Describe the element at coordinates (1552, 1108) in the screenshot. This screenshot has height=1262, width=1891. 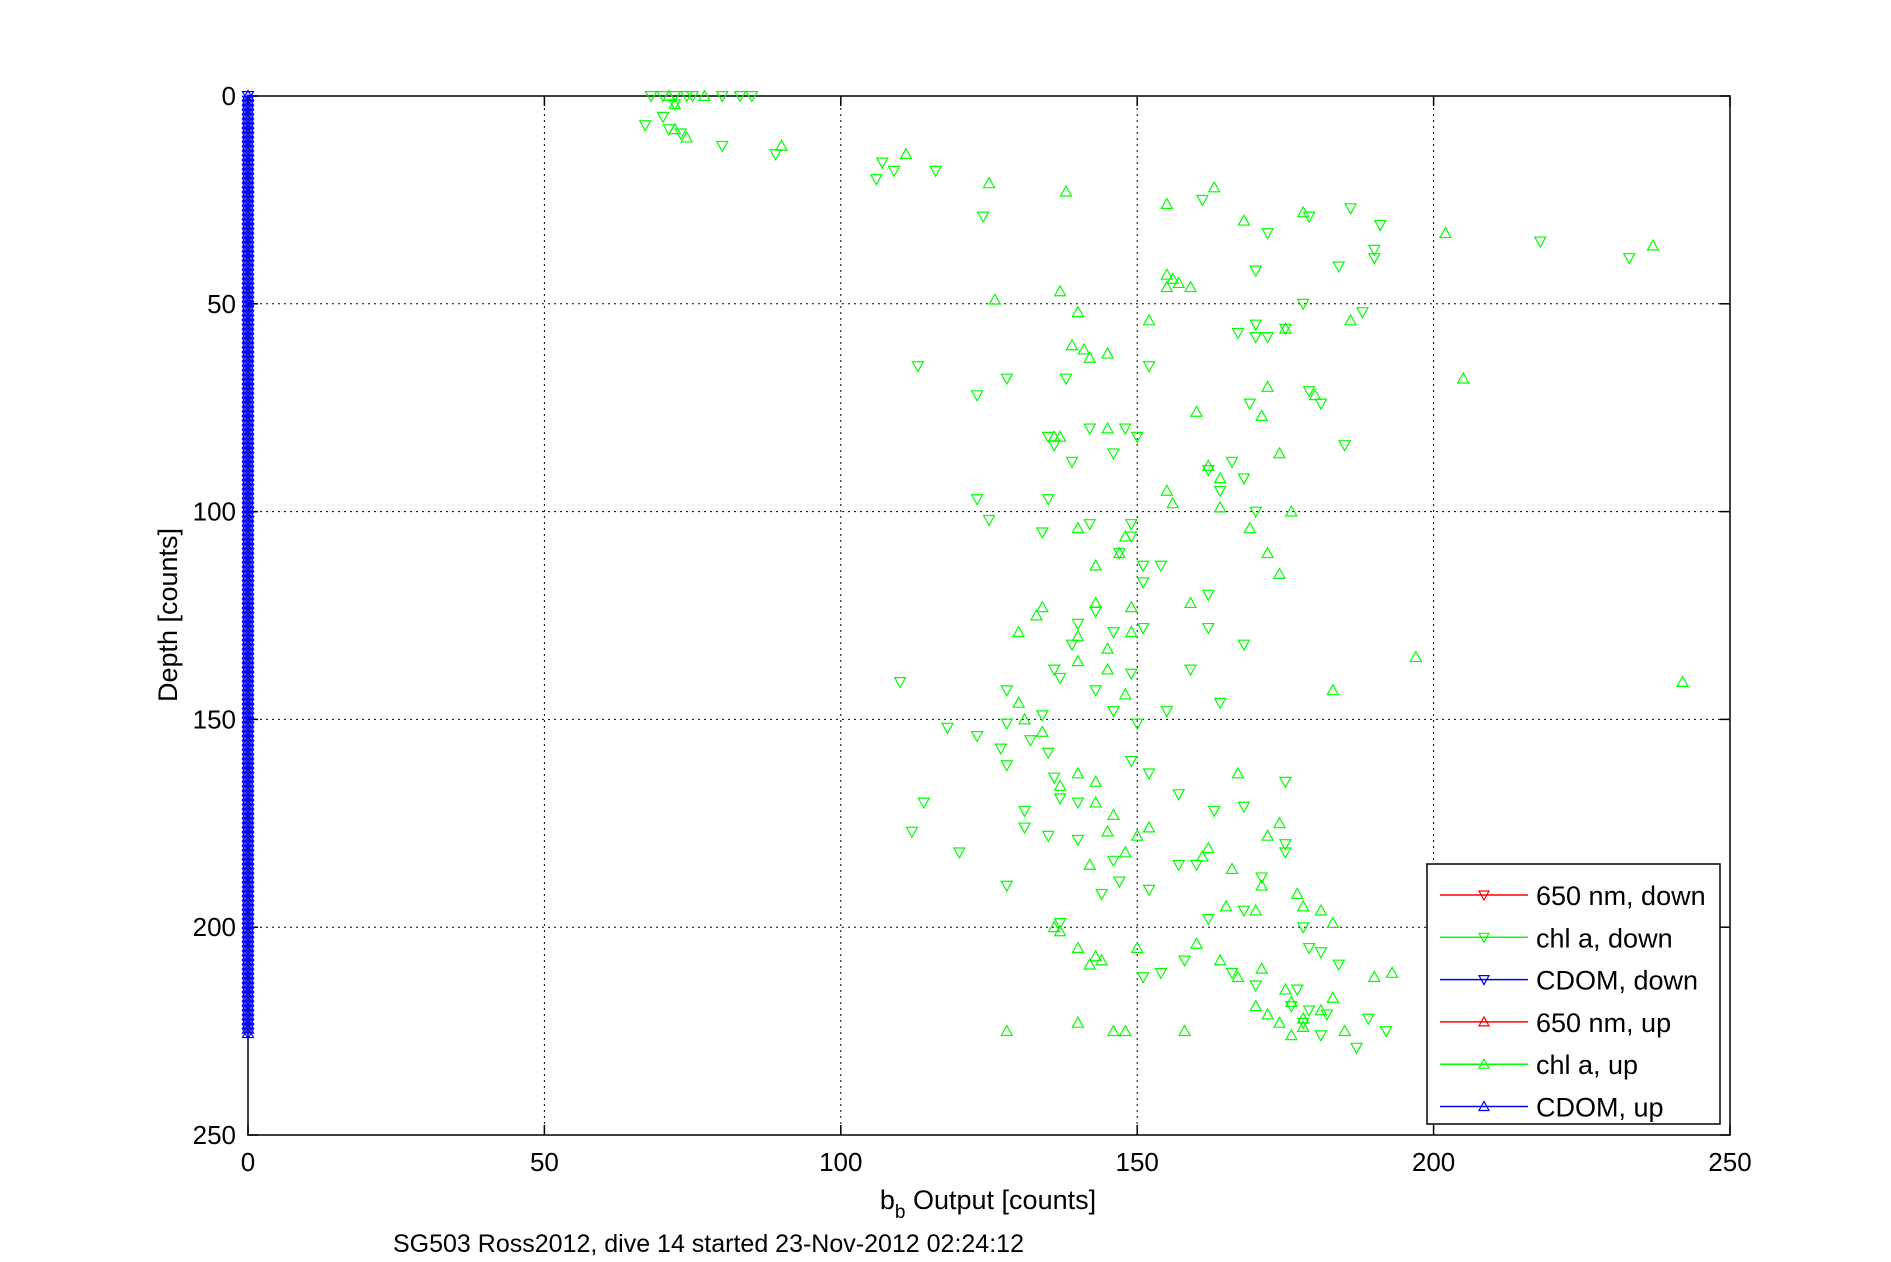
I see `legend-entry: CDOM, up` at that location.